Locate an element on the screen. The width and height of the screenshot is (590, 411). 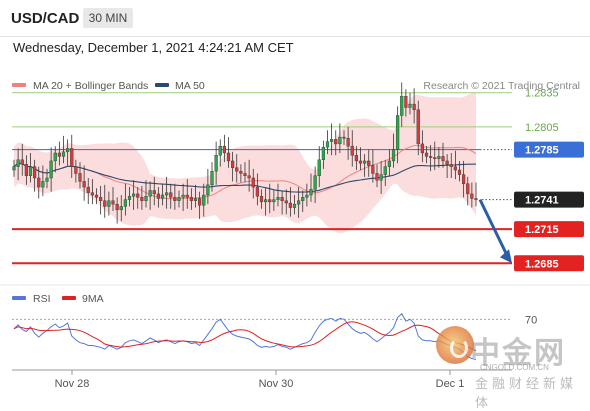
watermark-domain: CNGOLD.COM.CN is located at coordinates (514, 367).